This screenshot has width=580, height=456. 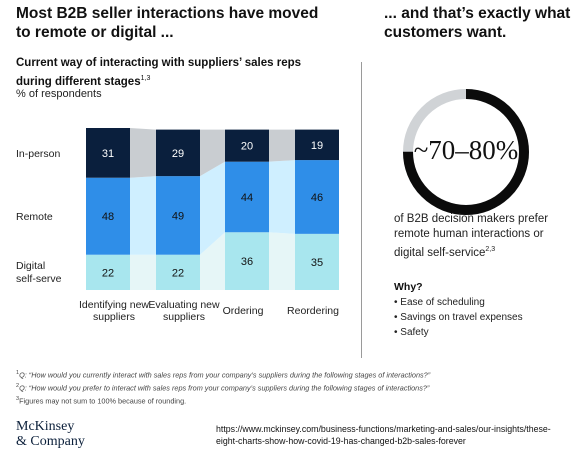 I want to click on category-label: Reordering, so click(x=313, y=311).